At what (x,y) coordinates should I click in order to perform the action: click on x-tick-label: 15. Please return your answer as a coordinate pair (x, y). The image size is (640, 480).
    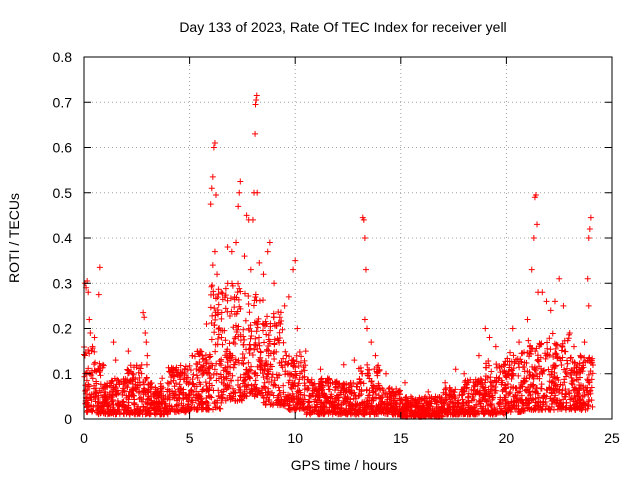
    Looking at the image, I should click on (401, 438).